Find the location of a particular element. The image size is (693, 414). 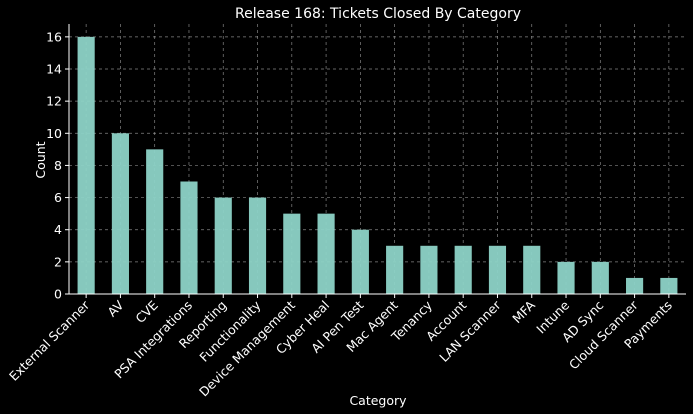

y-axis-label: Count is located at coordinates (40, 159).